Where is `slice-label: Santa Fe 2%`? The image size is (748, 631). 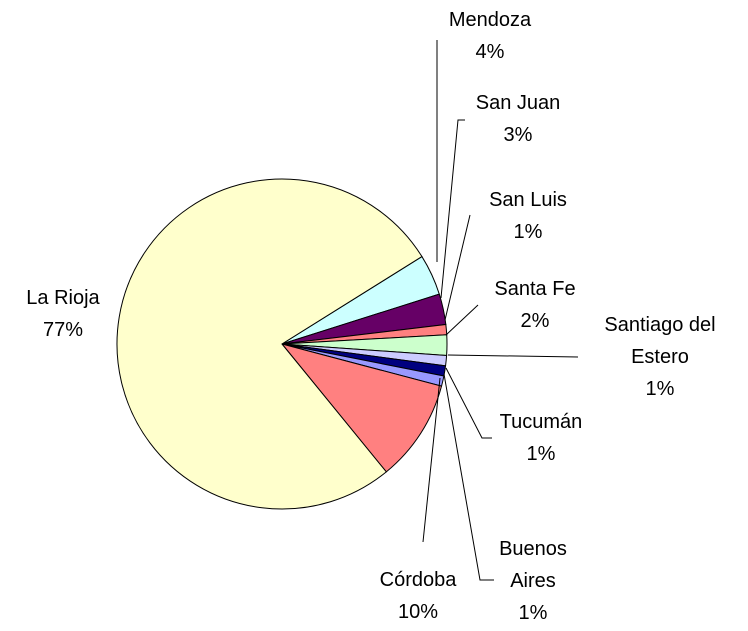 slice-label: Santa Fe 2% is located at coordinates (535, 305).